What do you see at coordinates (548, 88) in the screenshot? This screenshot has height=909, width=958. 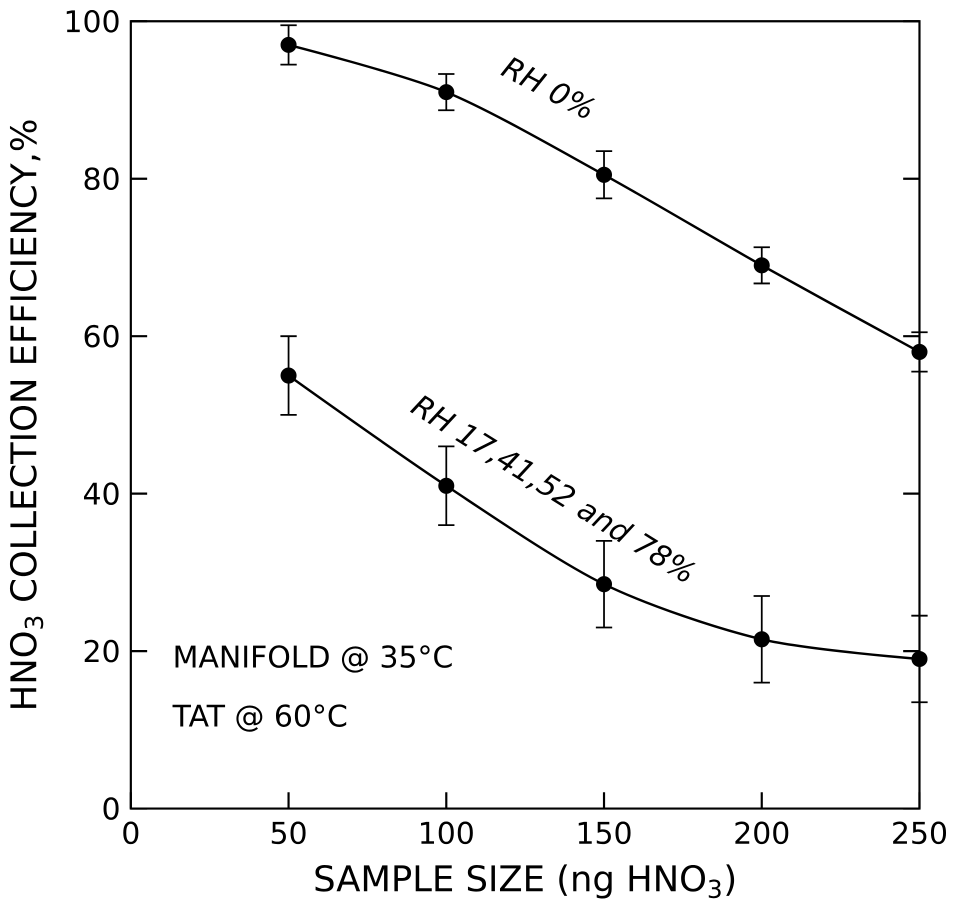 I see `text: RH 0%` at bounding box center [548, 88].